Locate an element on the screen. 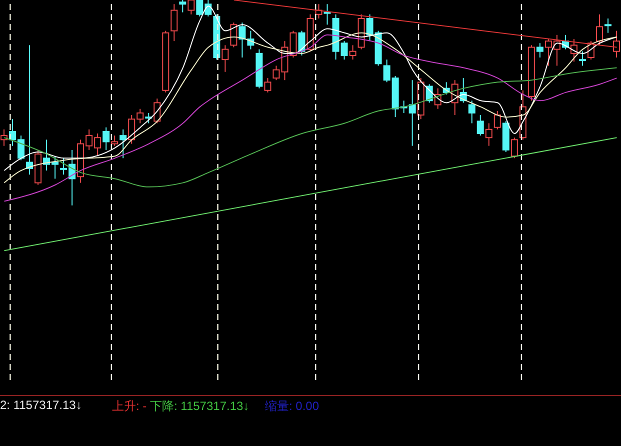 The width and height of the screenshot is (621, 446). text: 缩量: 0.00 is located at coordinates (292, 406).